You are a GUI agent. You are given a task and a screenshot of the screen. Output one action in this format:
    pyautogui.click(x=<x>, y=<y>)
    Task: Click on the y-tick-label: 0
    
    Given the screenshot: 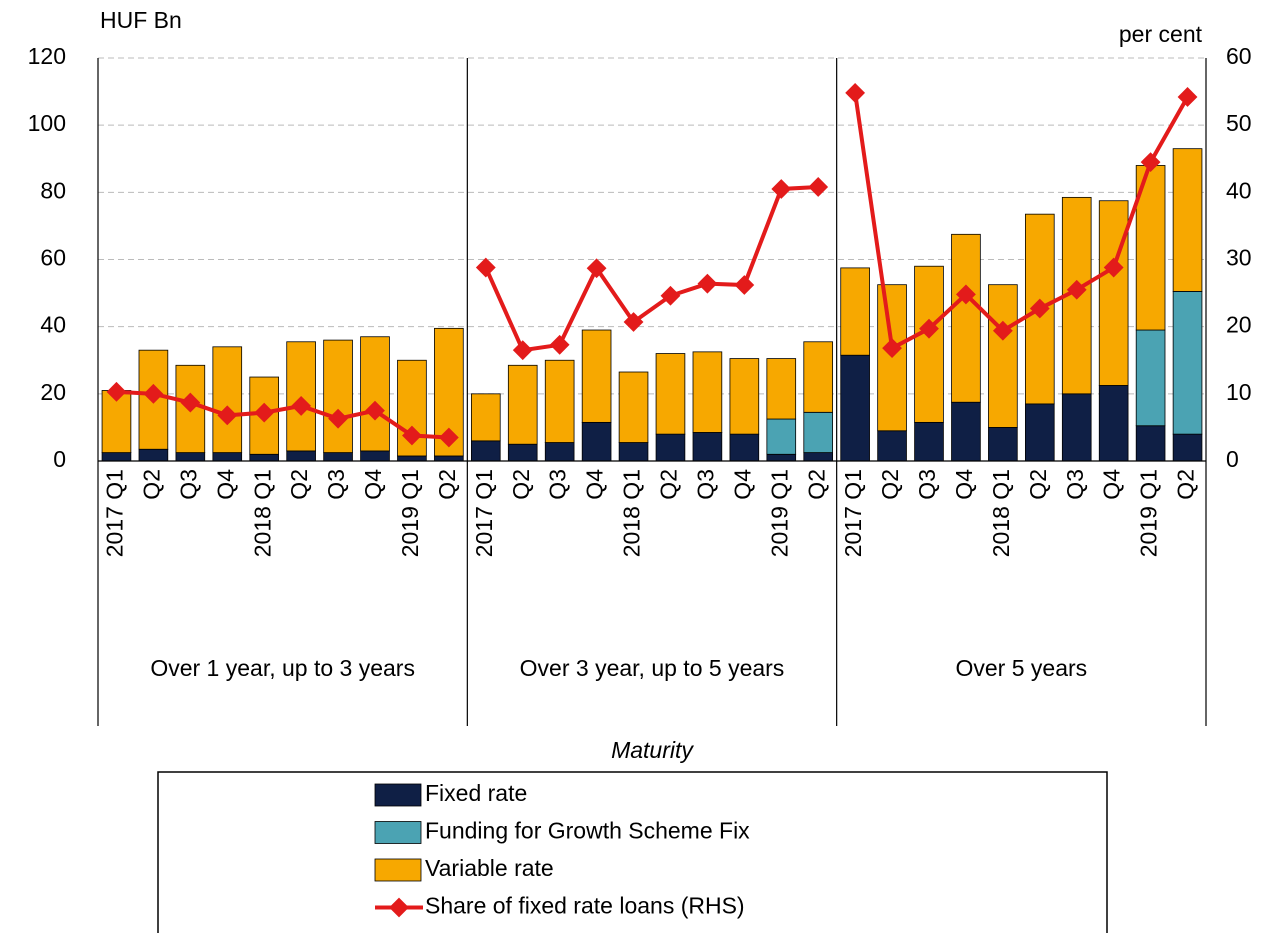 What is the action you would take?
    pyautogui.click(x=59, y=459)
    